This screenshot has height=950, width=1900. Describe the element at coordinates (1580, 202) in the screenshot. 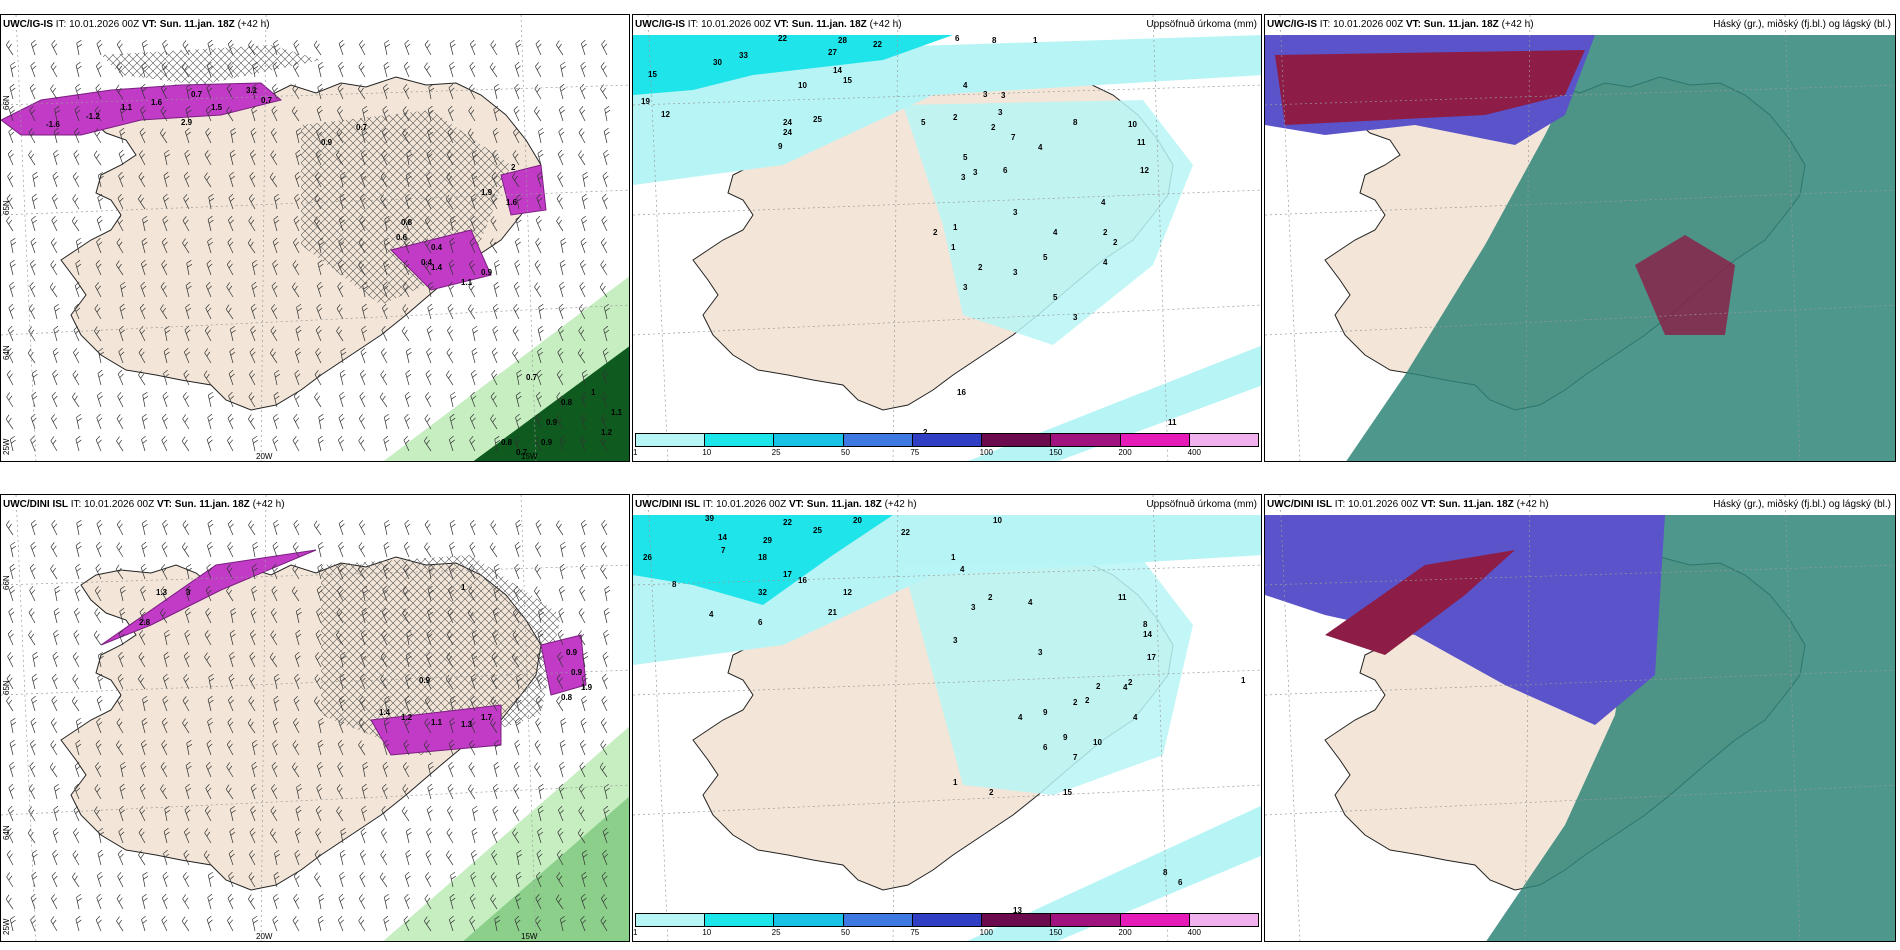

I see `latitude-line` at that location.